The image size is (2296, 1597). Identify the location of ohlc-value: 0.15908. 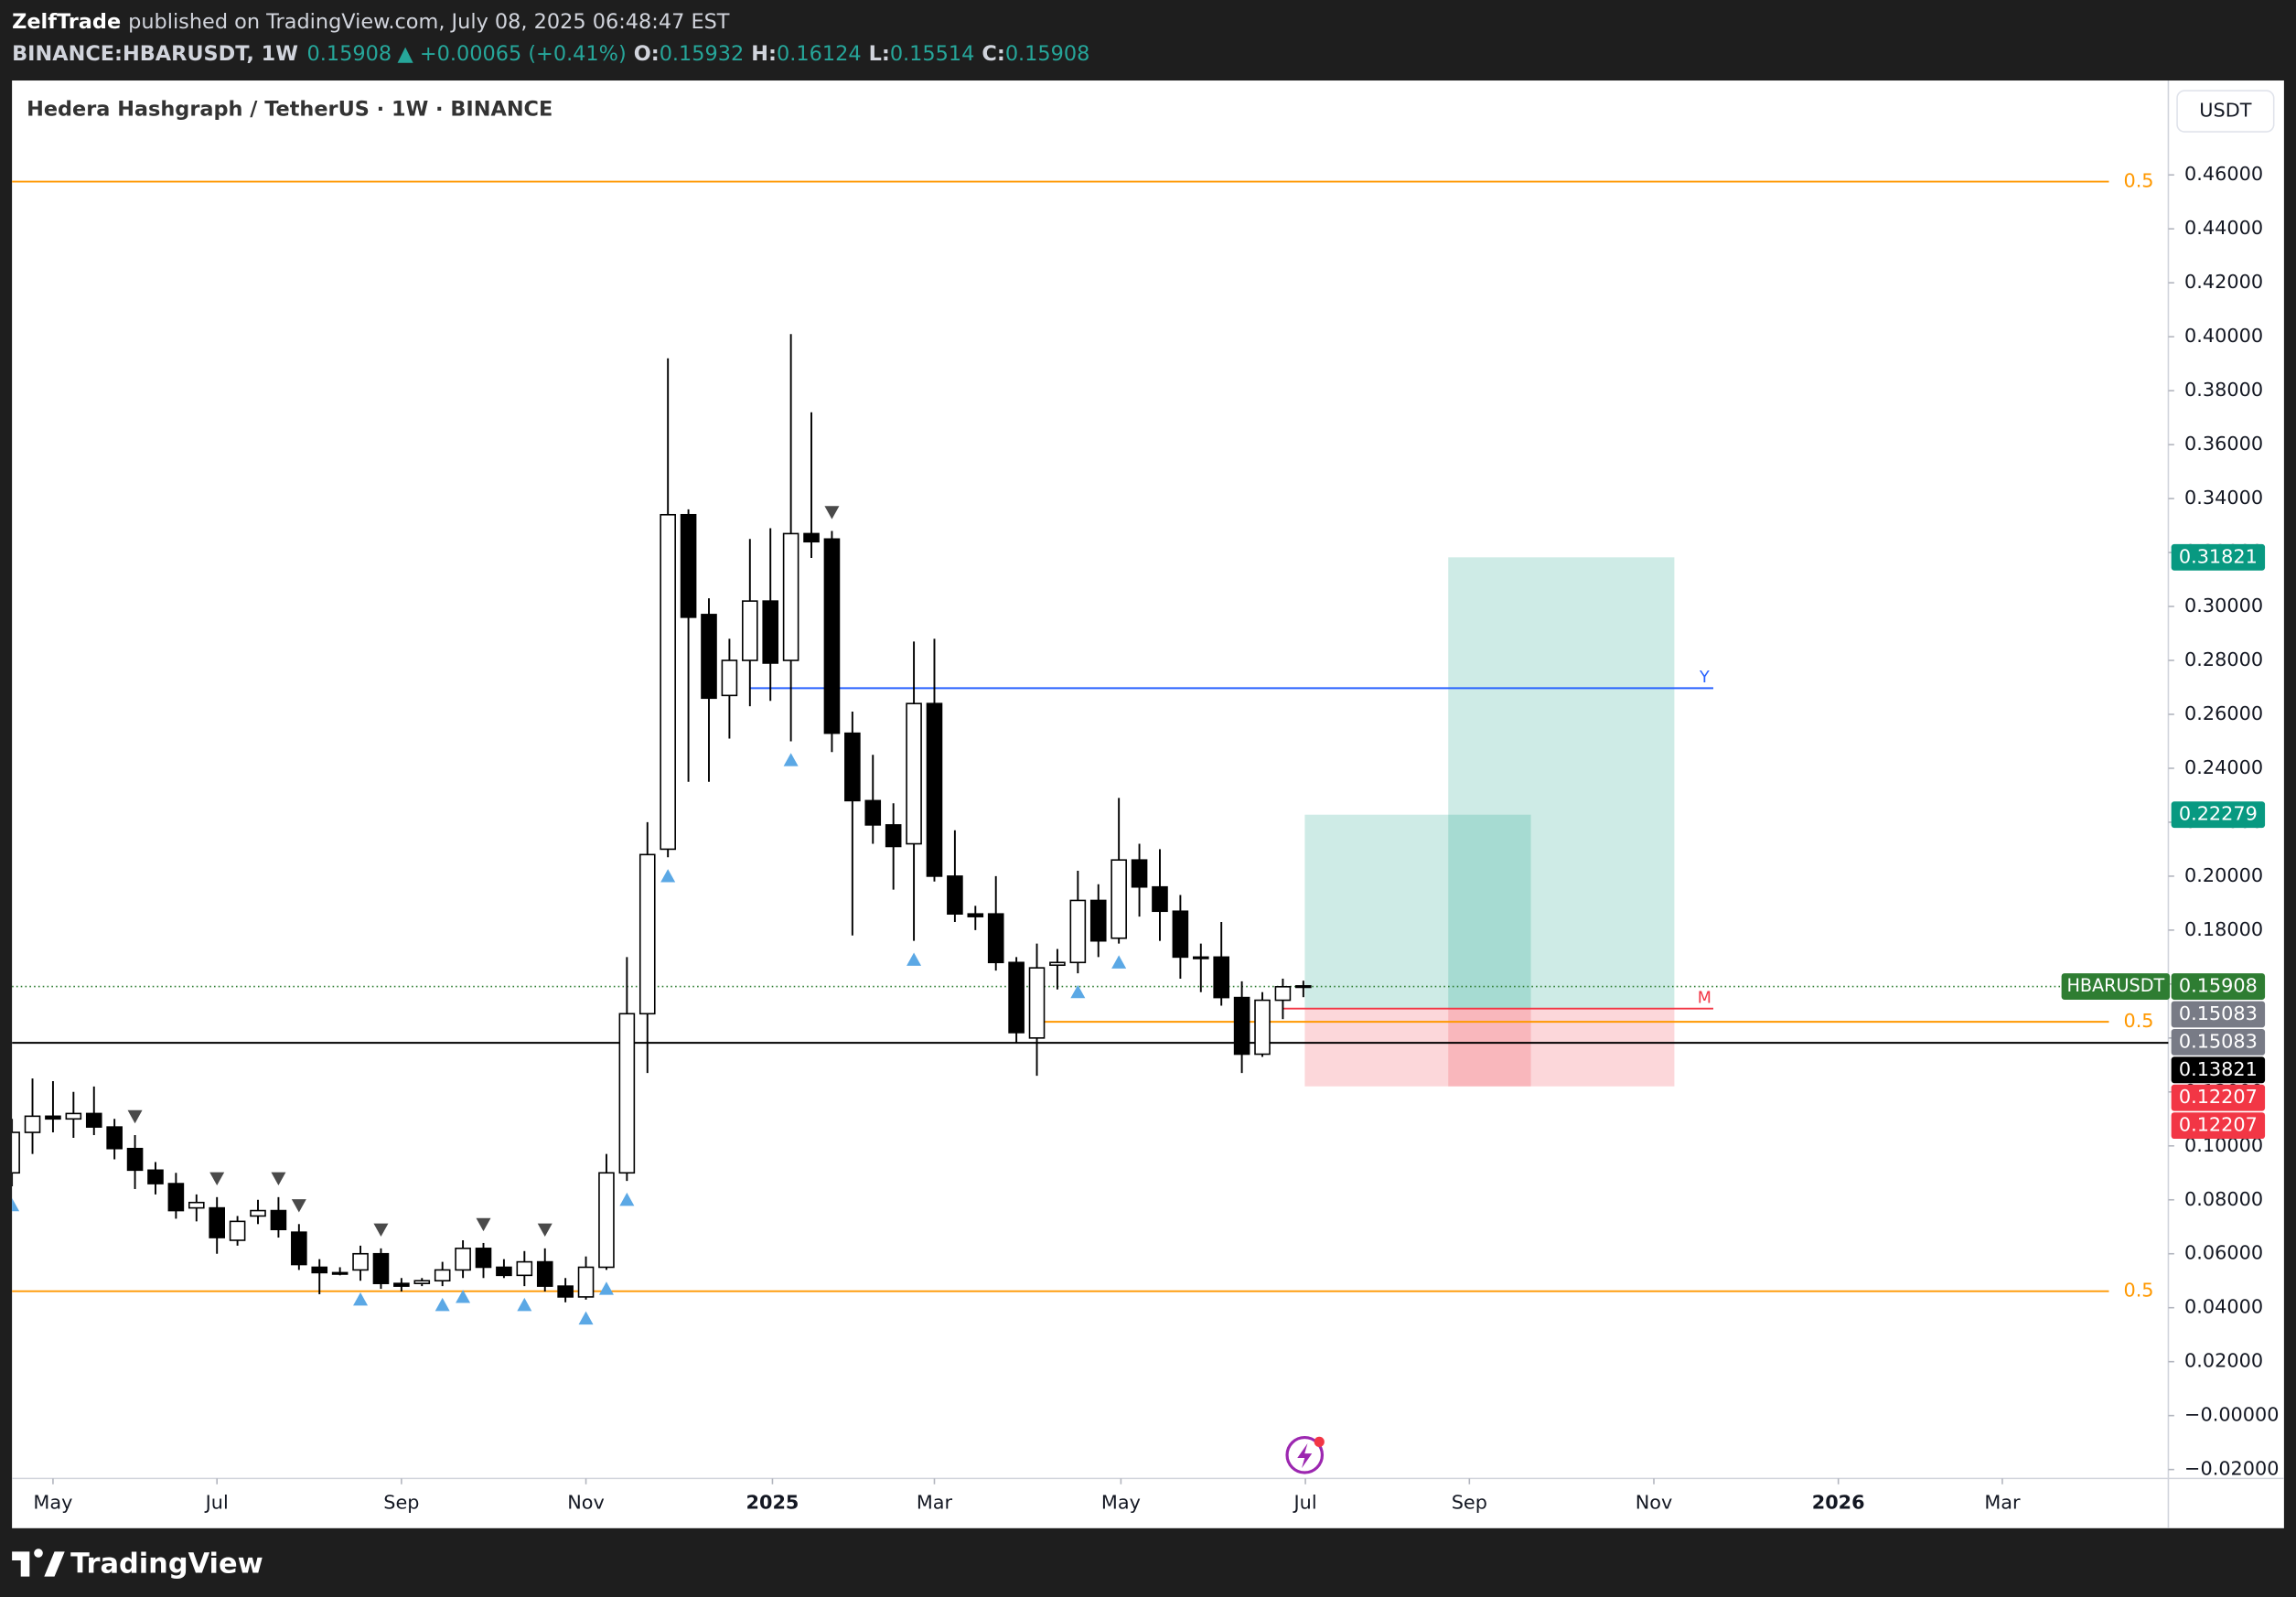
(1047, 54).